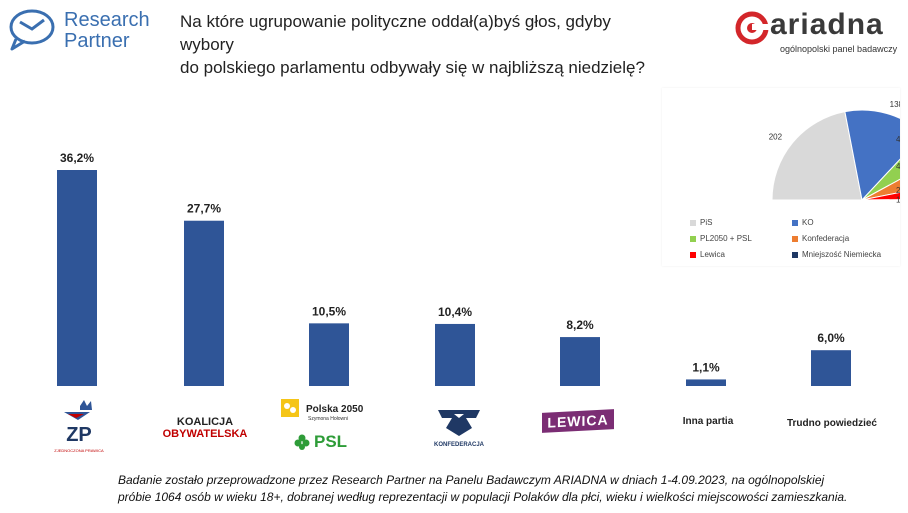  What do you see at coordinates (86, 405) in the screenshot?
I see `crown-icon` at bounding box center [86, 405].